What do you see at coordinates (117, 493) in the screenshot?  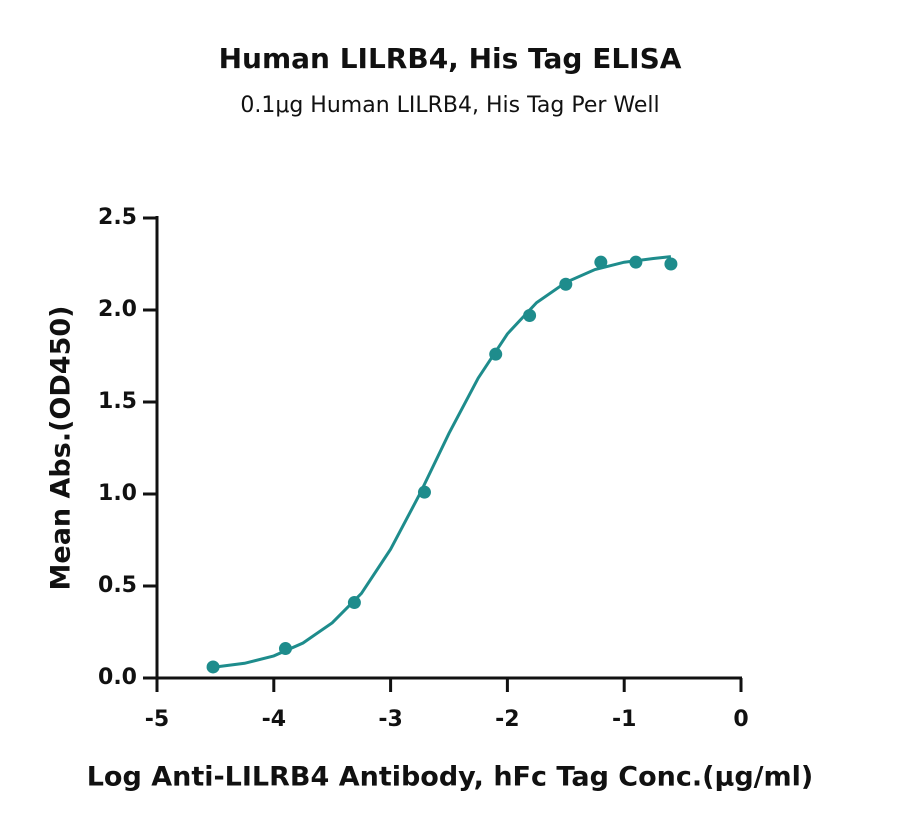 I see `y-tick-label: 1.0` at bounding box center [117, 493].